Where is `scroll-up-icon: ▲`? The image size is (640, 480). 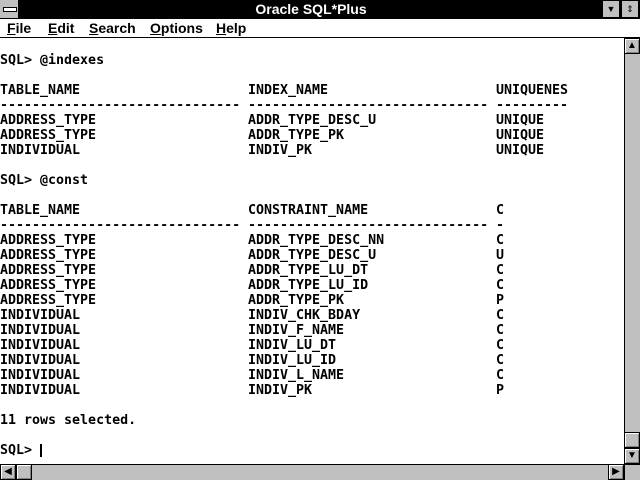 scroll-up-icon: ▲ is located at coordinates (632, 46).